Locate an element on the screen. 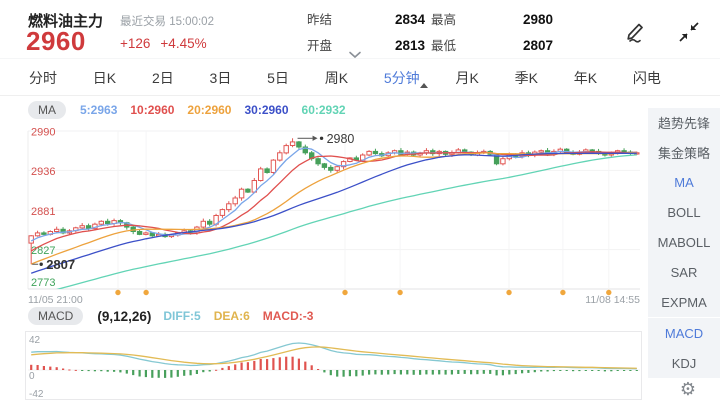 This screenshot has height=405, width=720. tab-2日: 2日 is located at coordinates (162, 77).